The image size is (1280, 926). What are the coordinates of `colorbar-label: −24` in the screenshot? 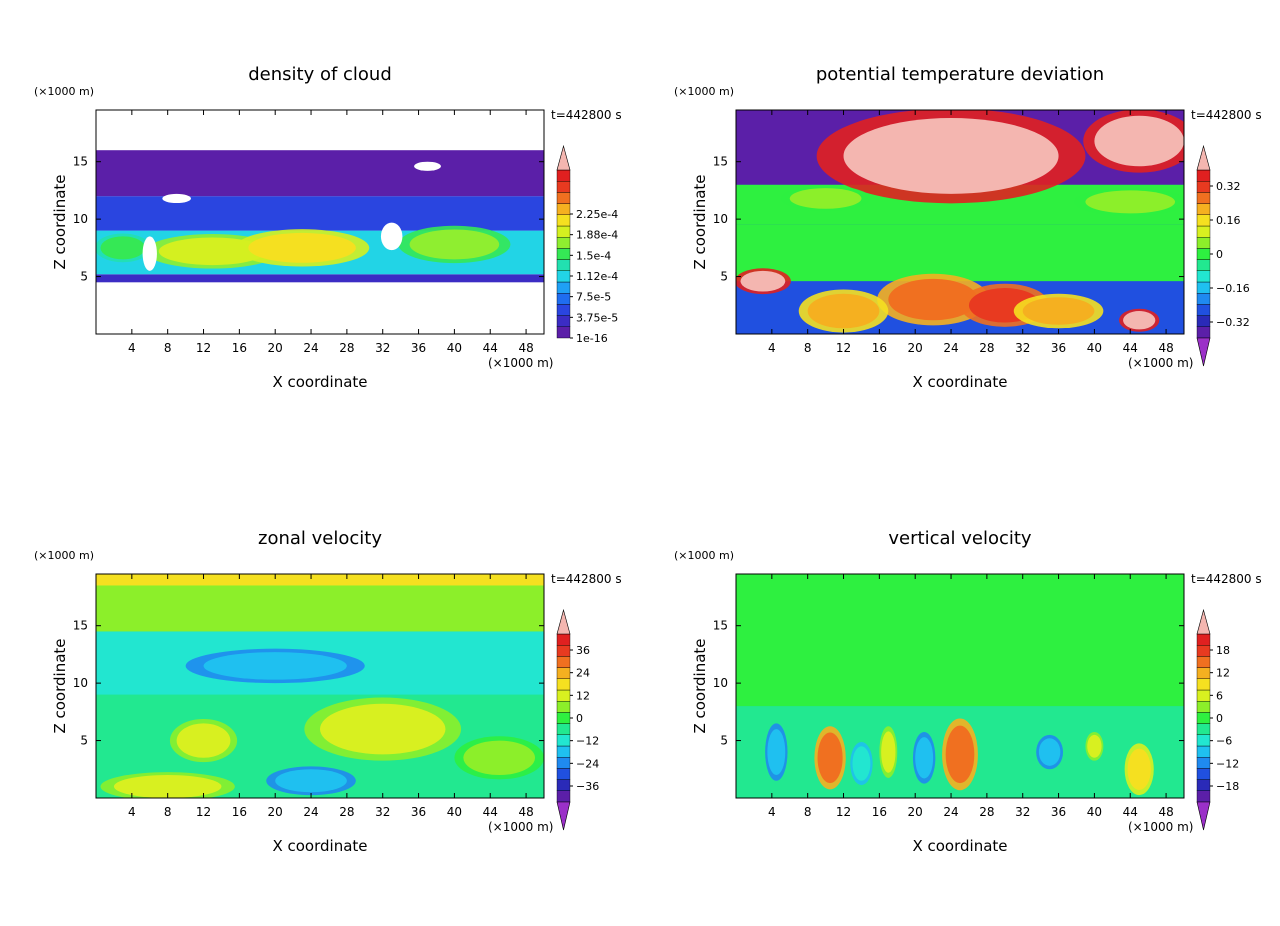 It's located at (587, 763).